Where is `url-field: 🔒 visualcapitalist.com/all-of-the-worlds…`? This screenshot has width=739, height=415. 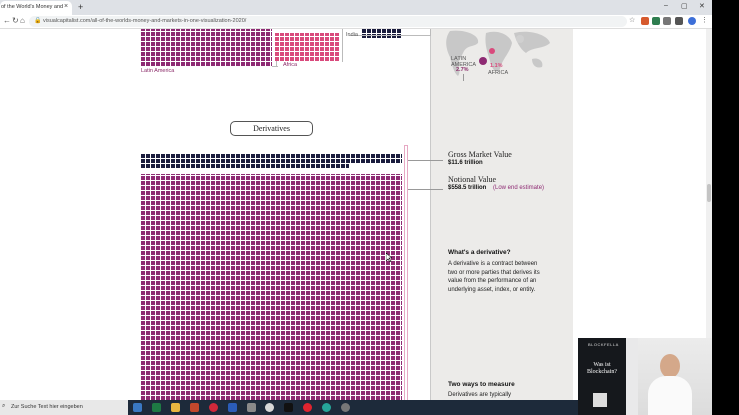 url-field: 🔒 visualcapitalist.com/all-of-the-worlds… is located at coordinates (328, 21).